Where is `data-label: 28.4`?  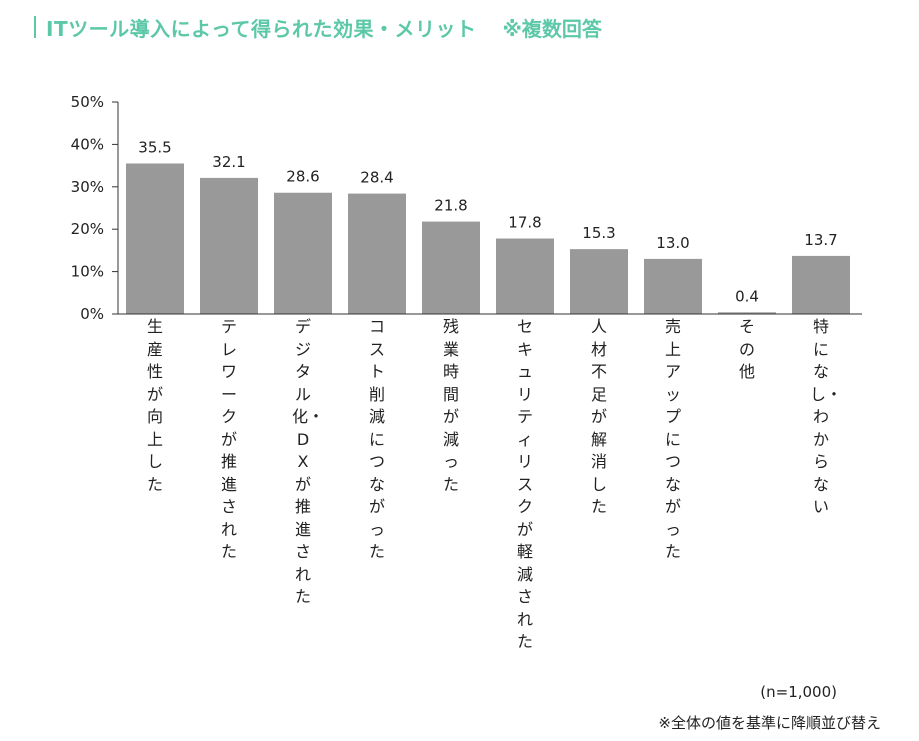
data-label: 28.4 is located at coordinates (376, 178).